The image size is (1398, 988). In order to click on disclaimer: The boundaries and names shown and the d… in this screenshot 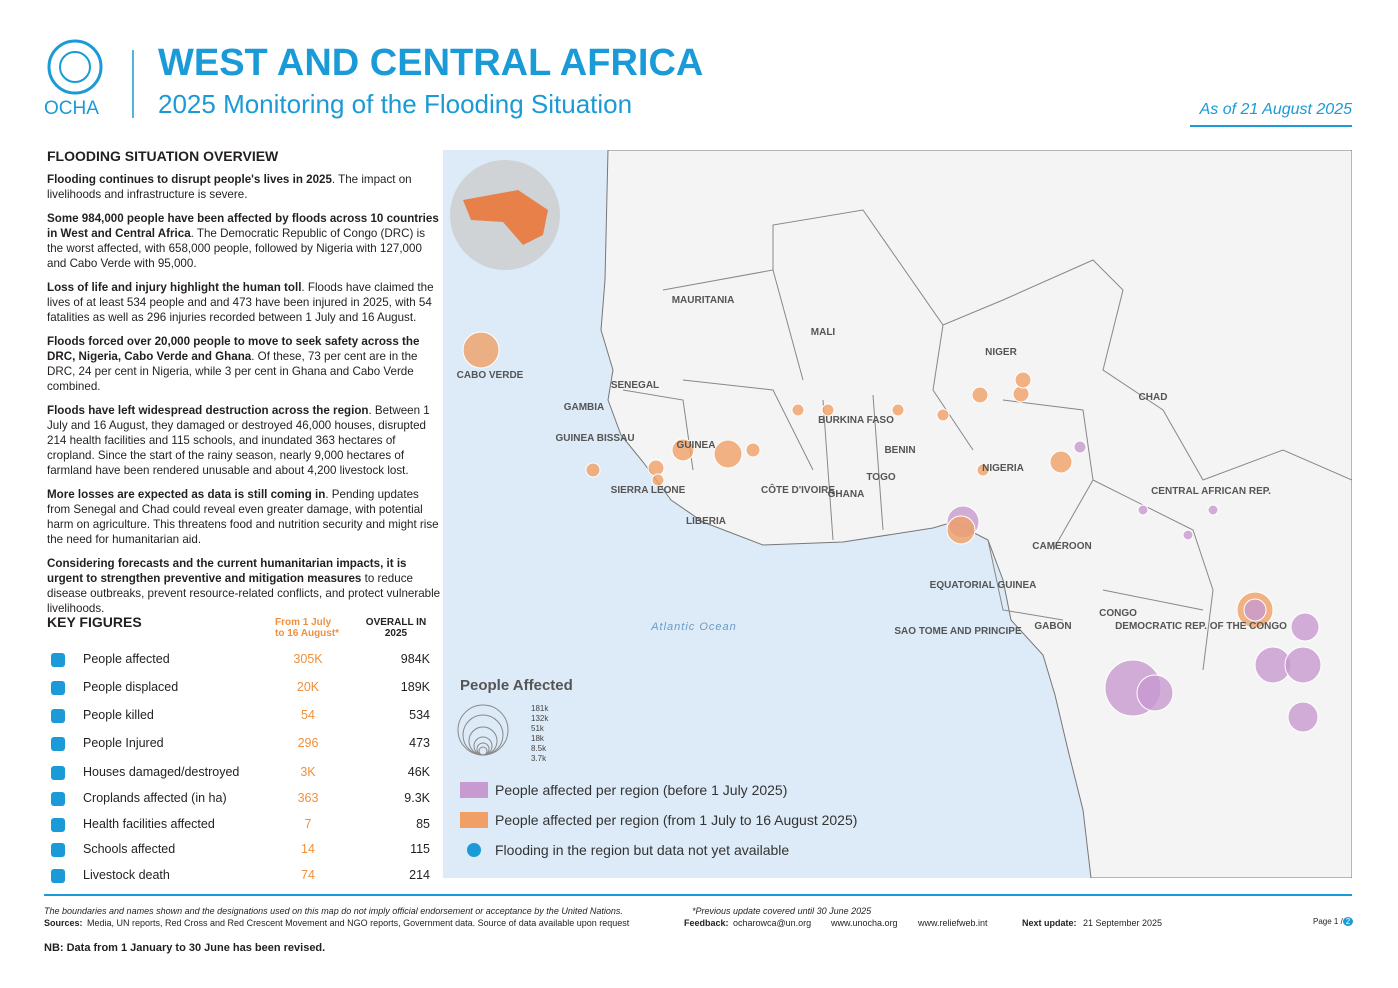, I will do `click(333, 911)`.